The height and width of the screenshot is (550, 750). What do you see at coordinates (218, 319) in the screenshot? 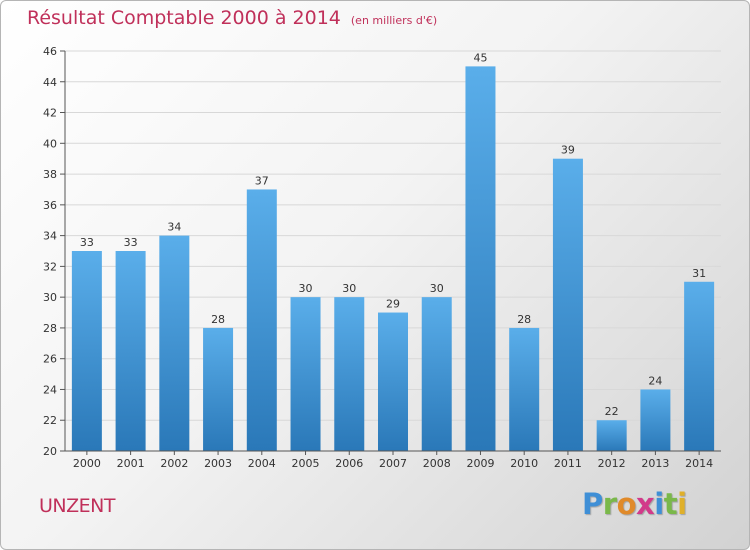
I see `data-label-2003: 28` at bounding box center [218, 319].